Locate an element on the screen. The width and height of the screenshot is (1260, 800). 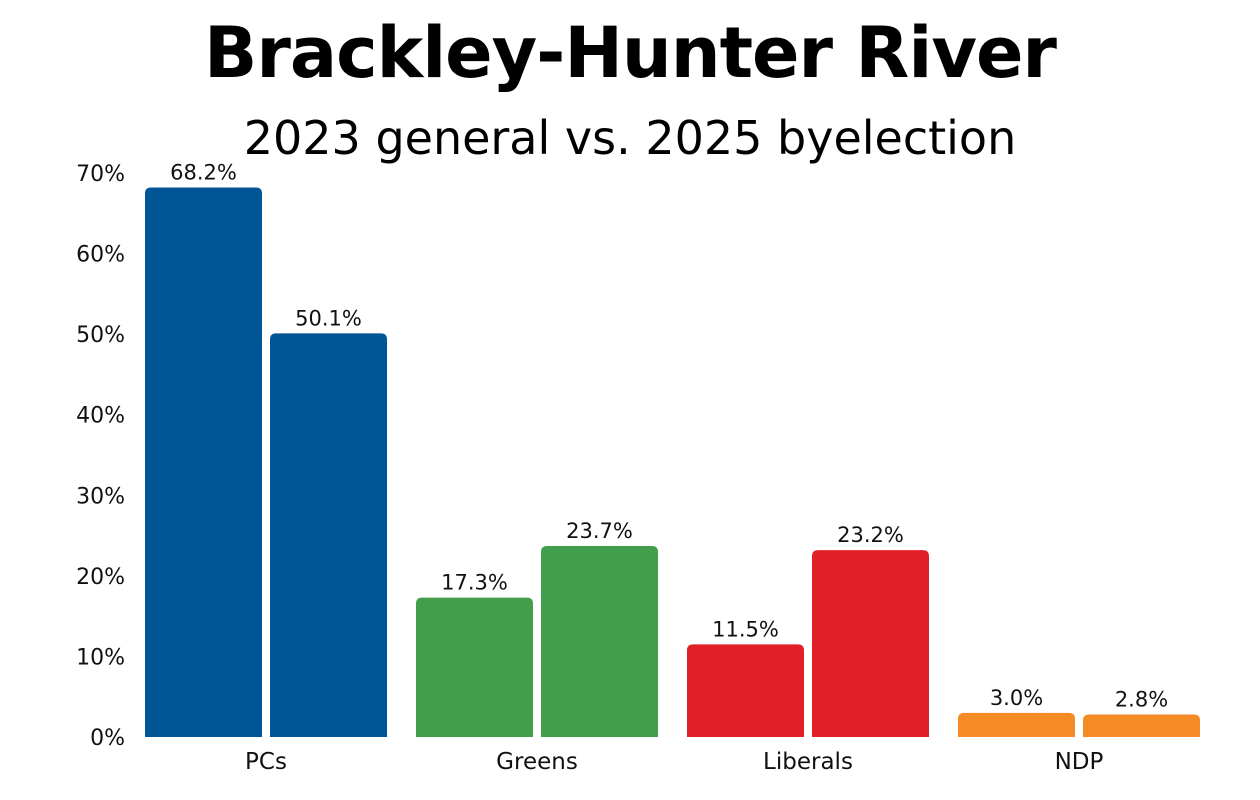
data-label: 68.2% is located at coordinates (203, 173).